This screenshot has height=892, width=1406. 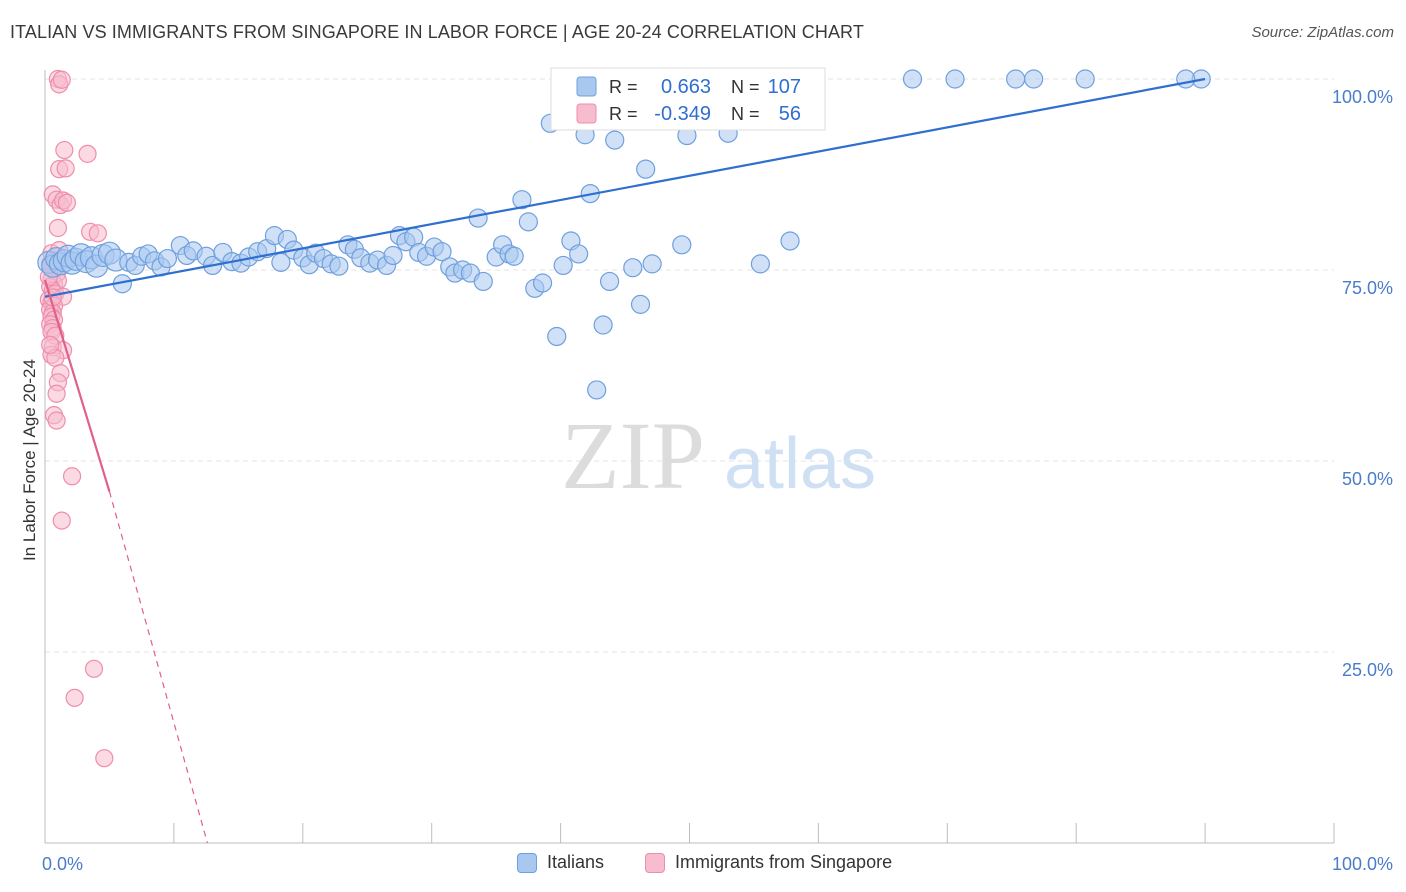 What do you see at coordinates (745, 114) in the screenshot?
I see `legend-n-label-2: N =` at bounding box center [745, 114].